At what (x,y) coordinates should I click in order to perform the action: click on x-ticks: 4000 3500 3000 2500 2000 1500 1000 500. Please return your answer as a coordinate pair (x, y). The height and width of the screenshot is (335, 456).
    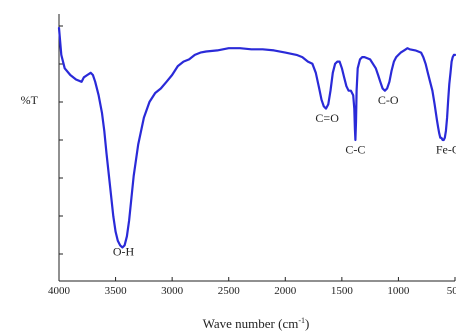
    Looking at the image, I should click on (252, 287).